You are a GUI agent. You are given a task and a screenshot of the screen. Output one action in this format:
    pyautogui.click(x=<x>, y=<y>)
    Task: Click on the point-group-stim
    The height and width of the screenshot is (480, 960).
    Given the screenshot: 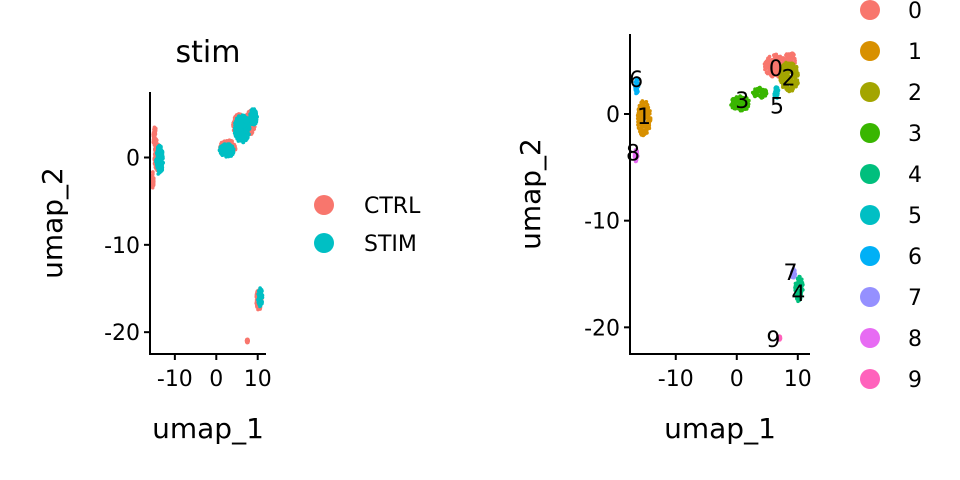 What is the action you would take?
    pyautogui.click(x=209, y=208)
    